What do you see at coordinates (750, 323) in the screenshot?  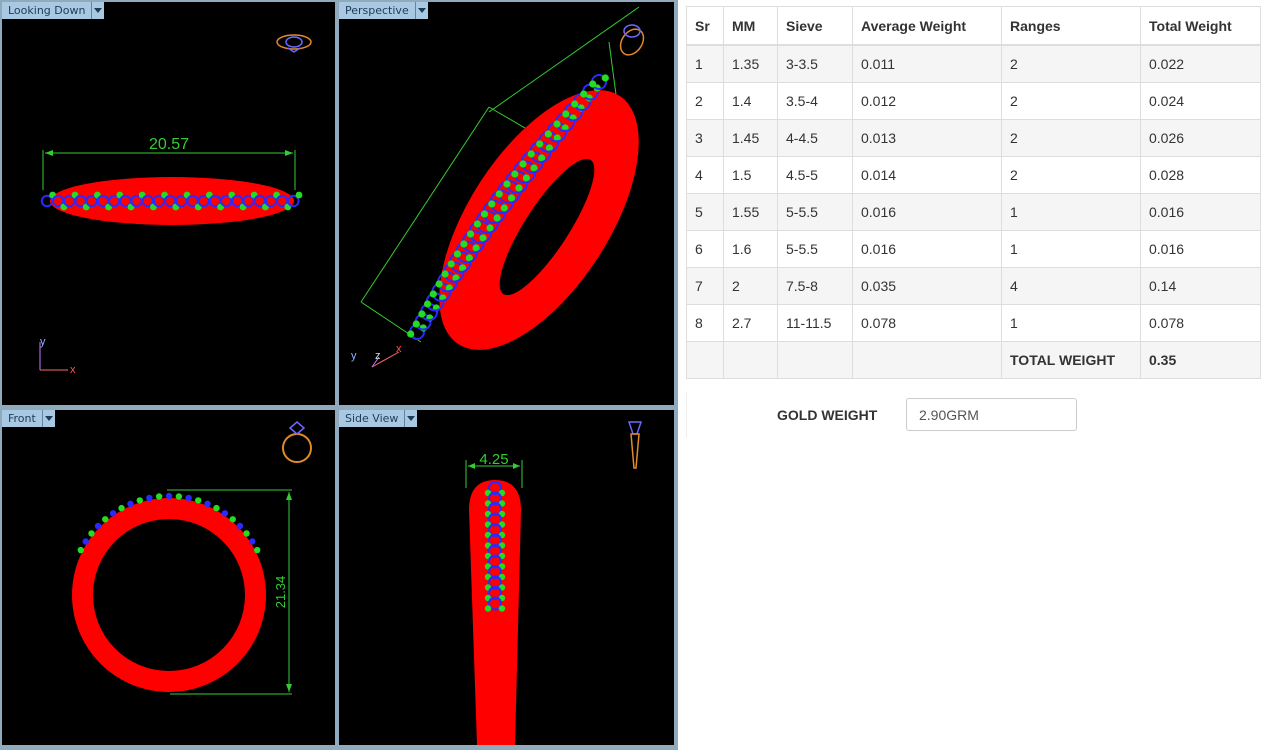 I see `cell-mm: 2.7` at bounding box center [750, 323].